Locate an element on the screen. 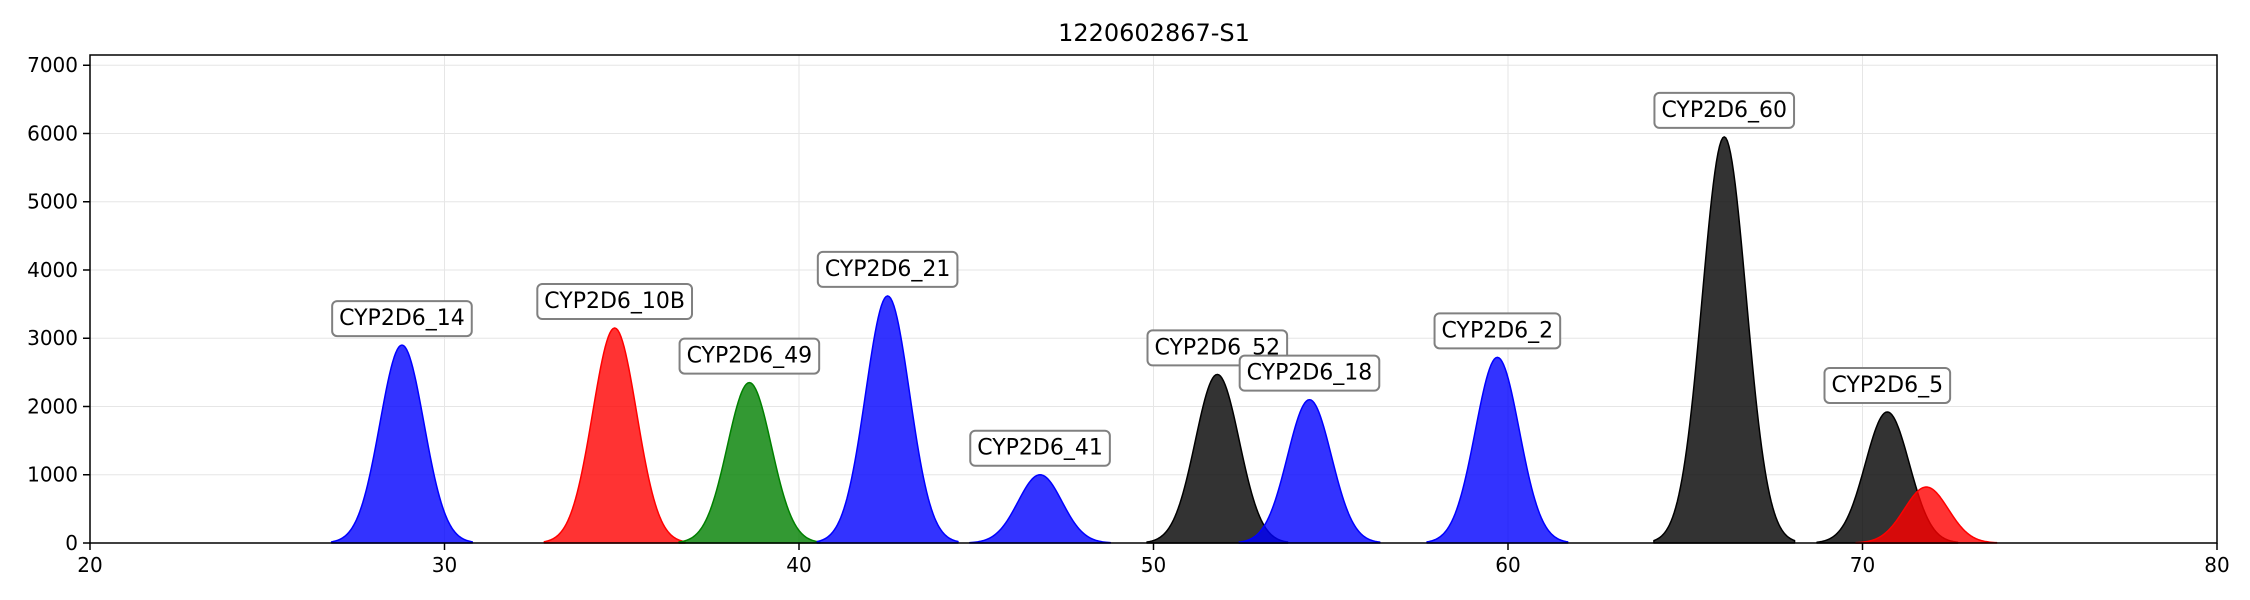  peak-label: CYP2D6_49 is located at coordinates (749, 356).